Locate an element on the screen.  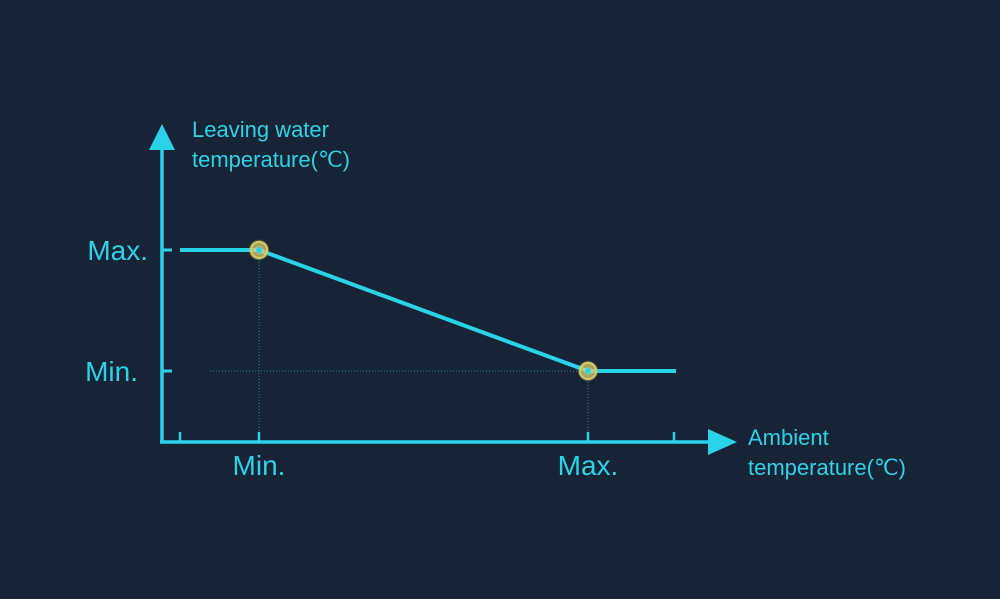
y-tick-label-min: Min. is located at coordinates (111, 371).